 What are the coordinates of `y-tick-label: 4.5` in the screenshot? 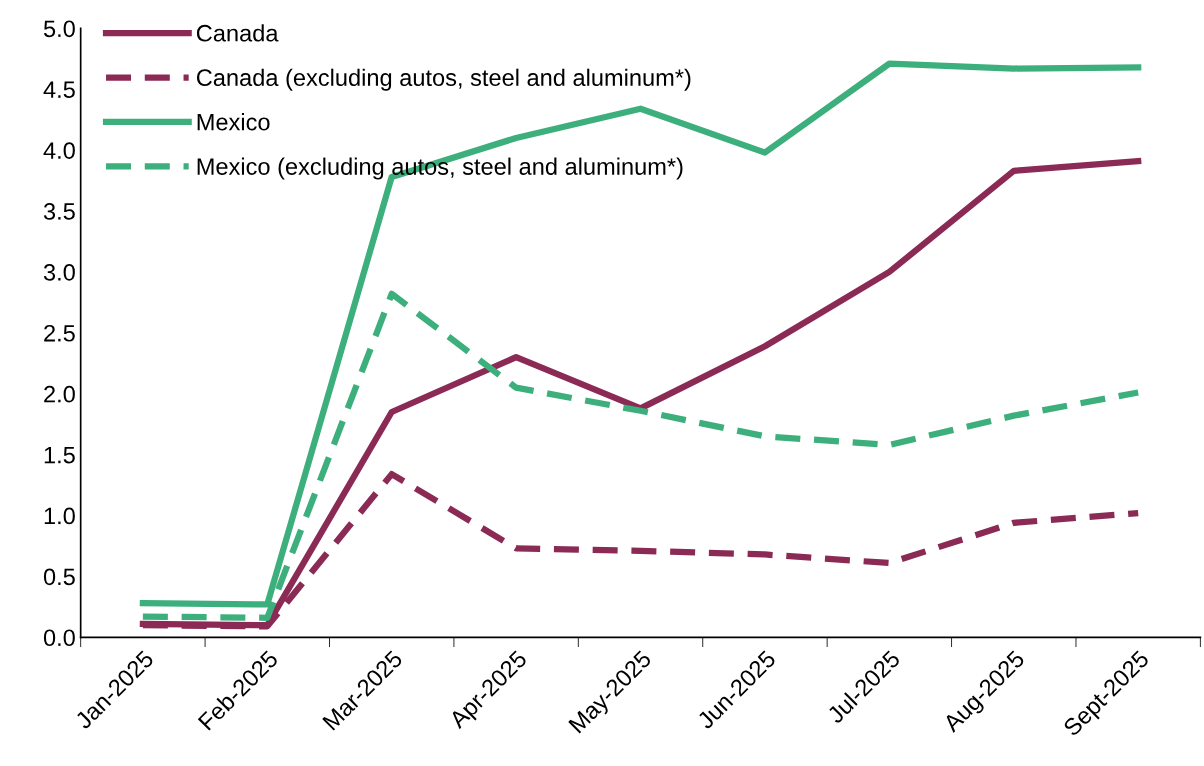 It's located at (59, 90).